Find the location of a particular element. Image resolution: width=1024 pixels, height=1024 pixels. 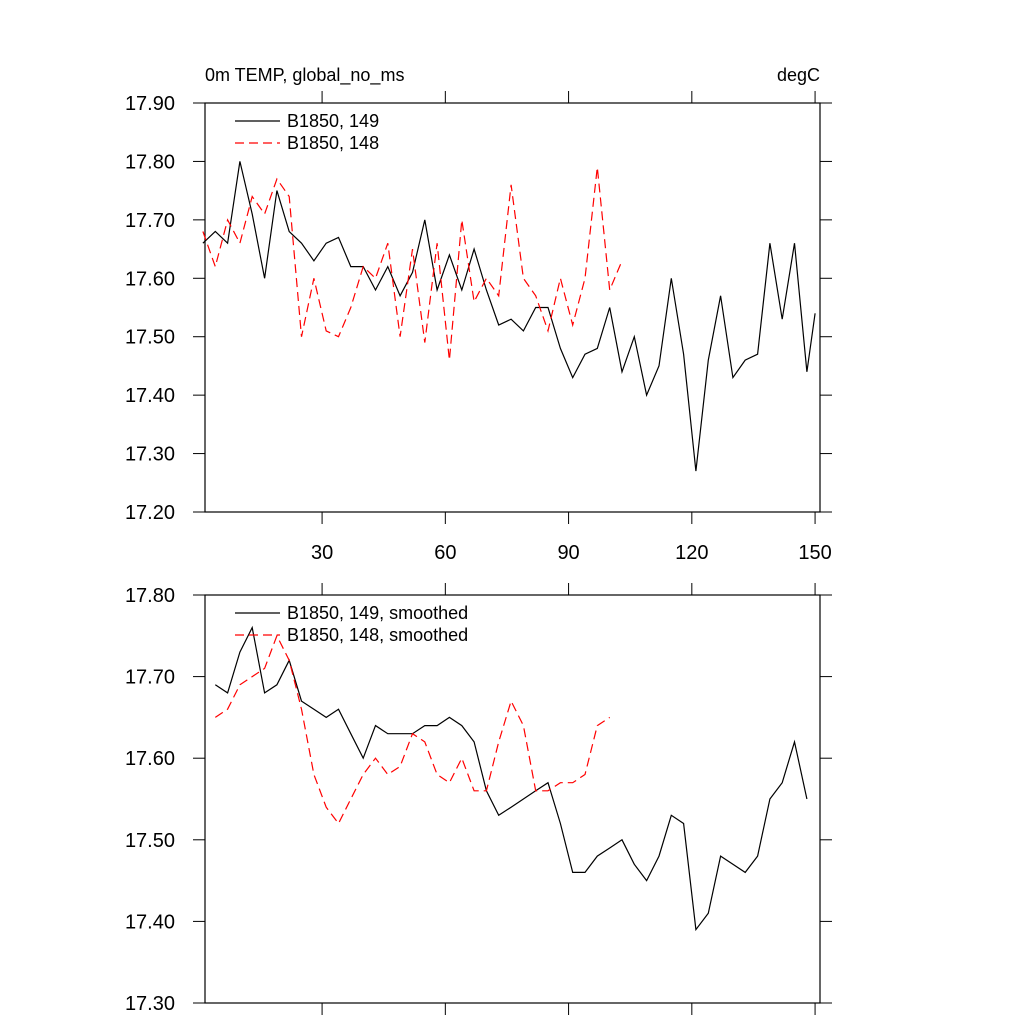

units-label: degC is located at coordinates (798, 75).